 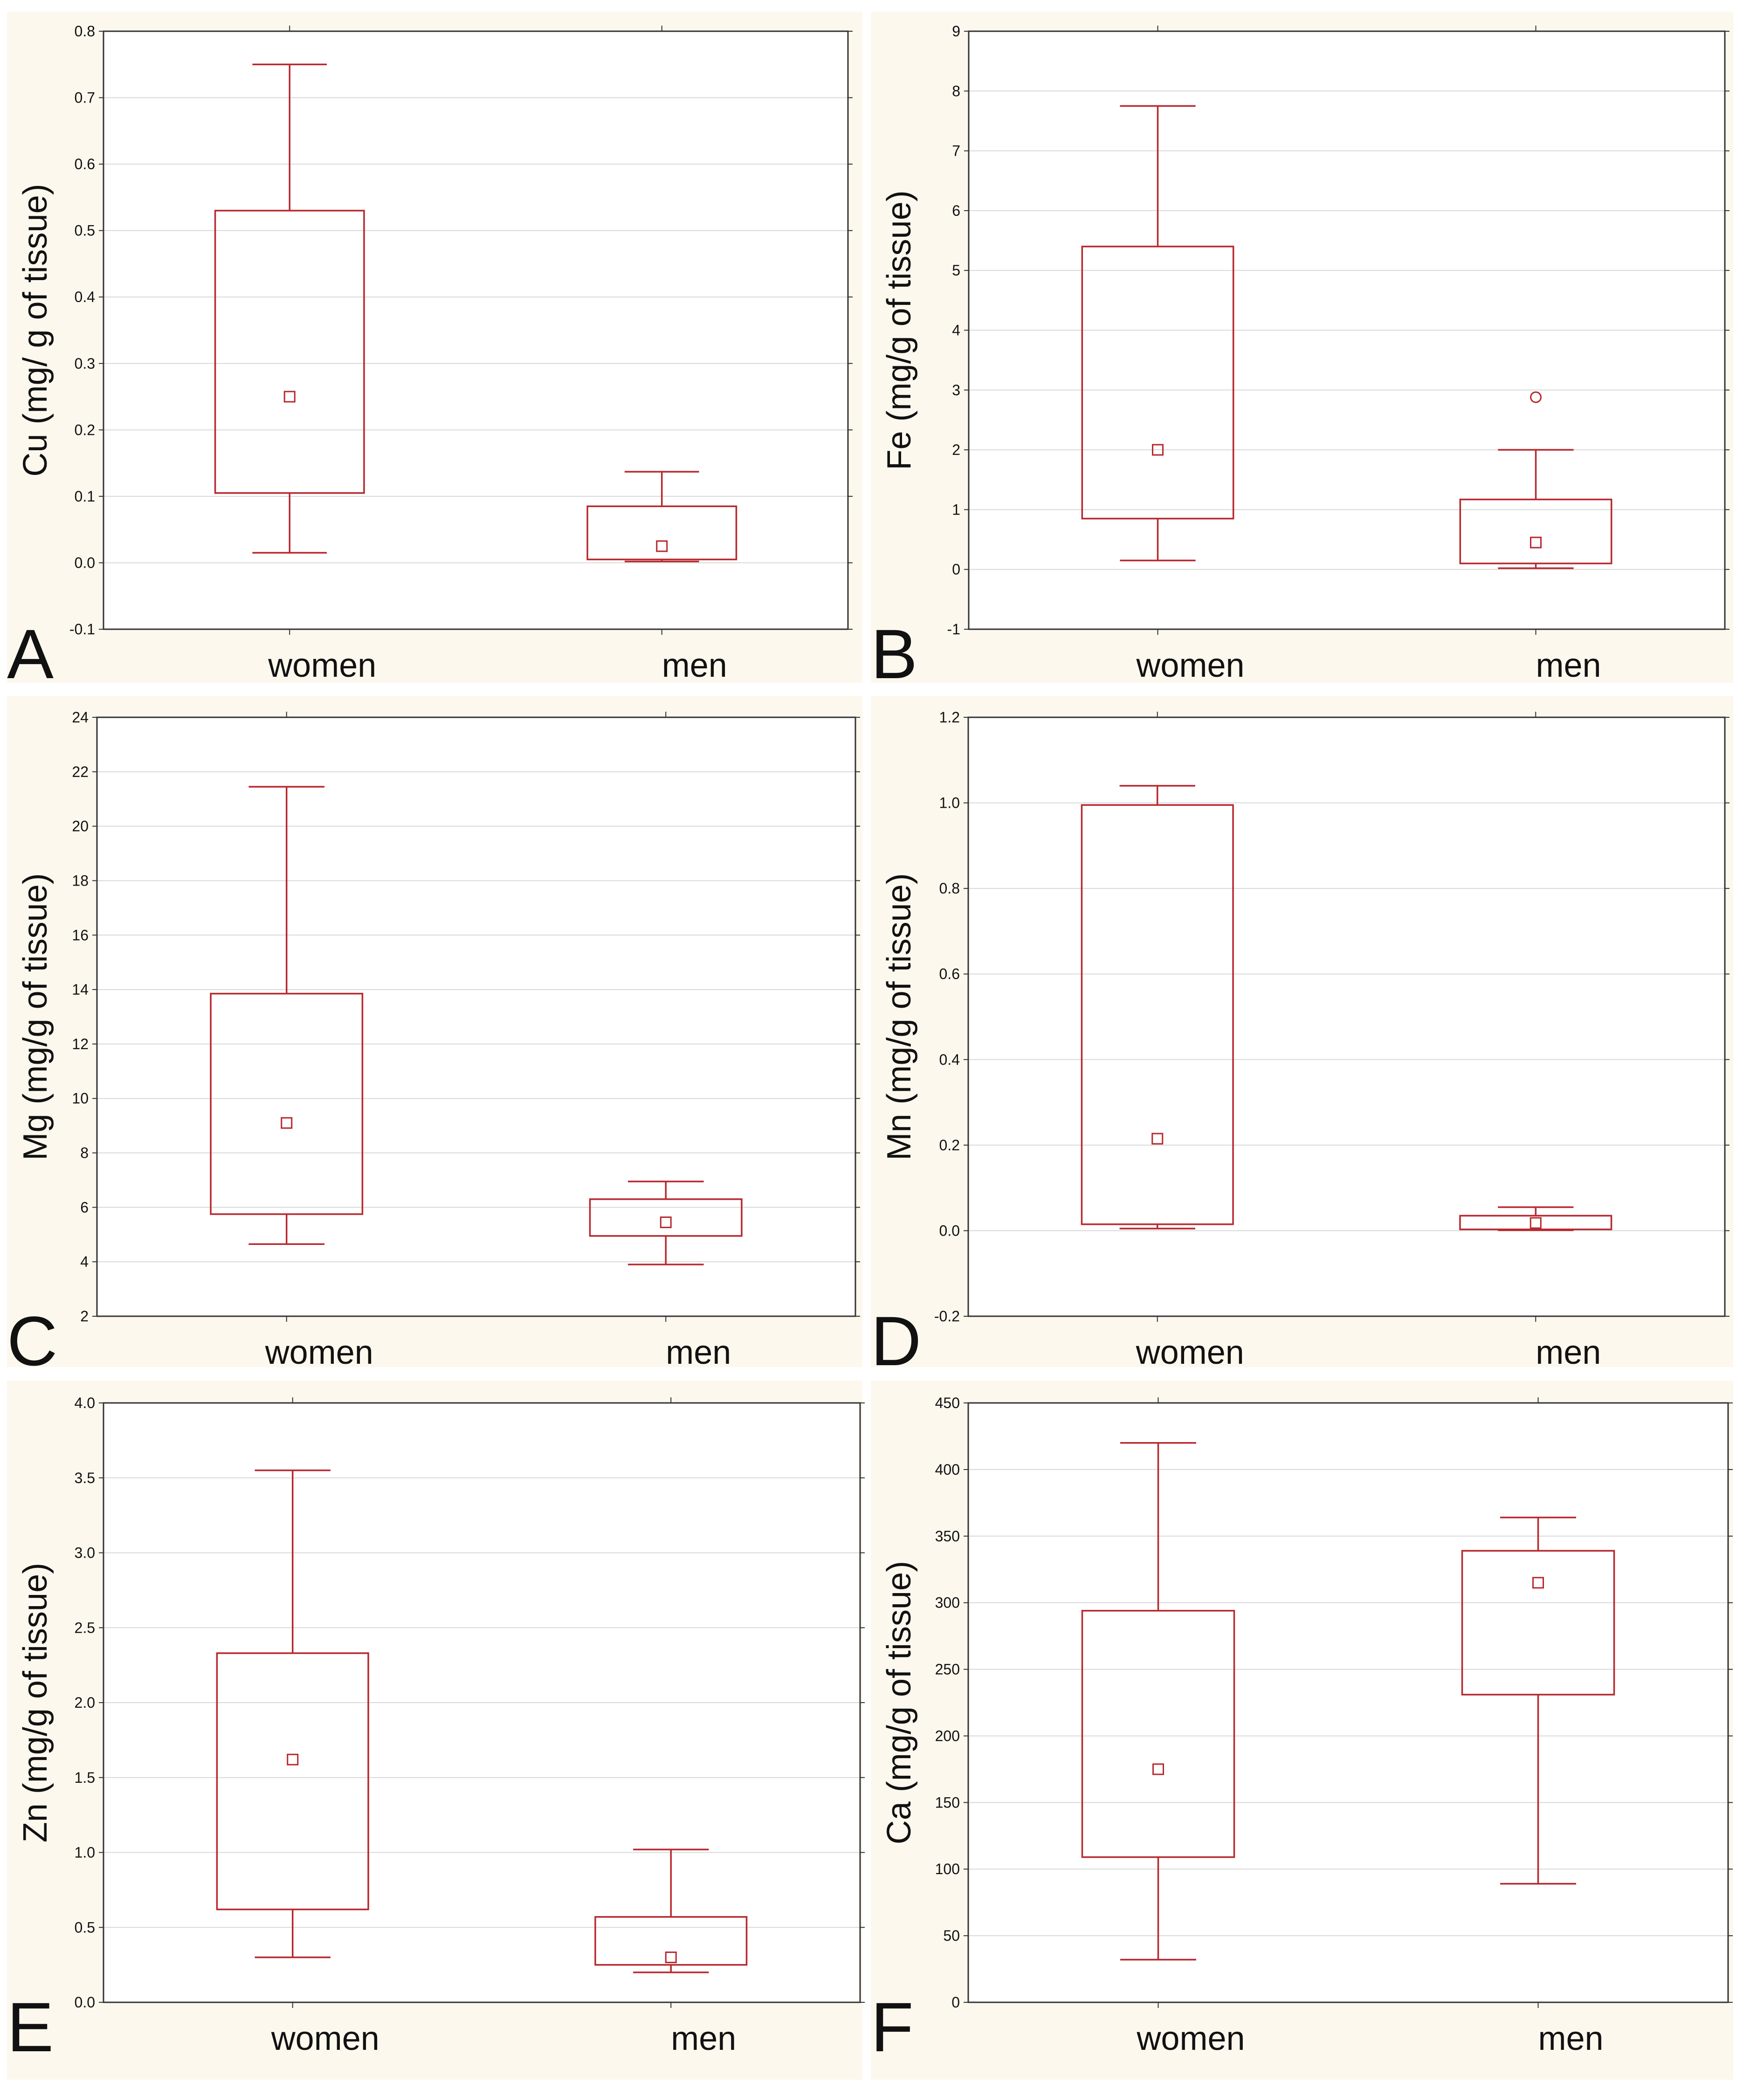 What do you see at coordinates (956, 330) in the screenshot?
I see `y-tick-label: 4` at bounding box center [956, 330].